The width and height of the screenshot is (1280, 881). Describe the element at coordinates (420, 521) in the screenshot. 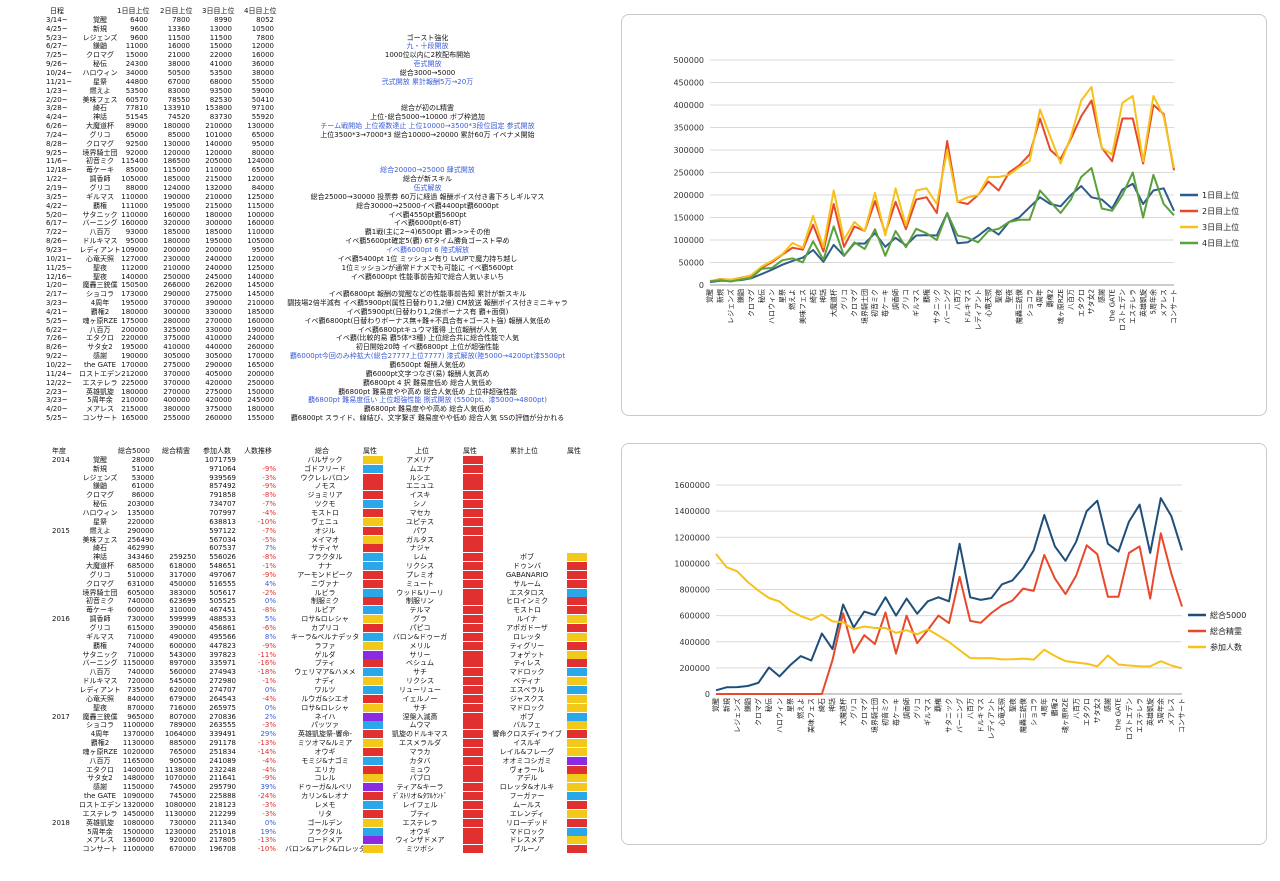

I see `upper-spirit-name: ユピテス` at that location.